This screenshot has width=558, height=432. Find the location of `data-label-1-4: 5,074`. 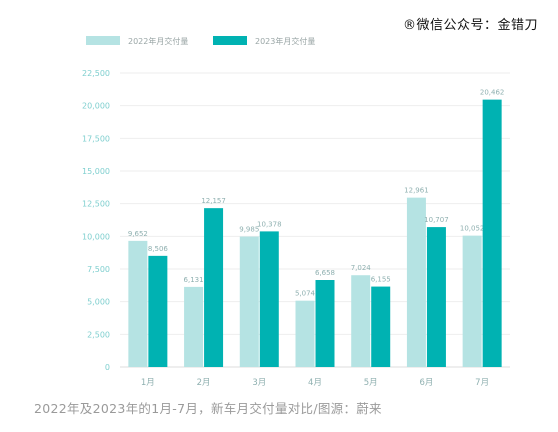

data-label-1-4: 5,074 is located at coordinates (305, 294).